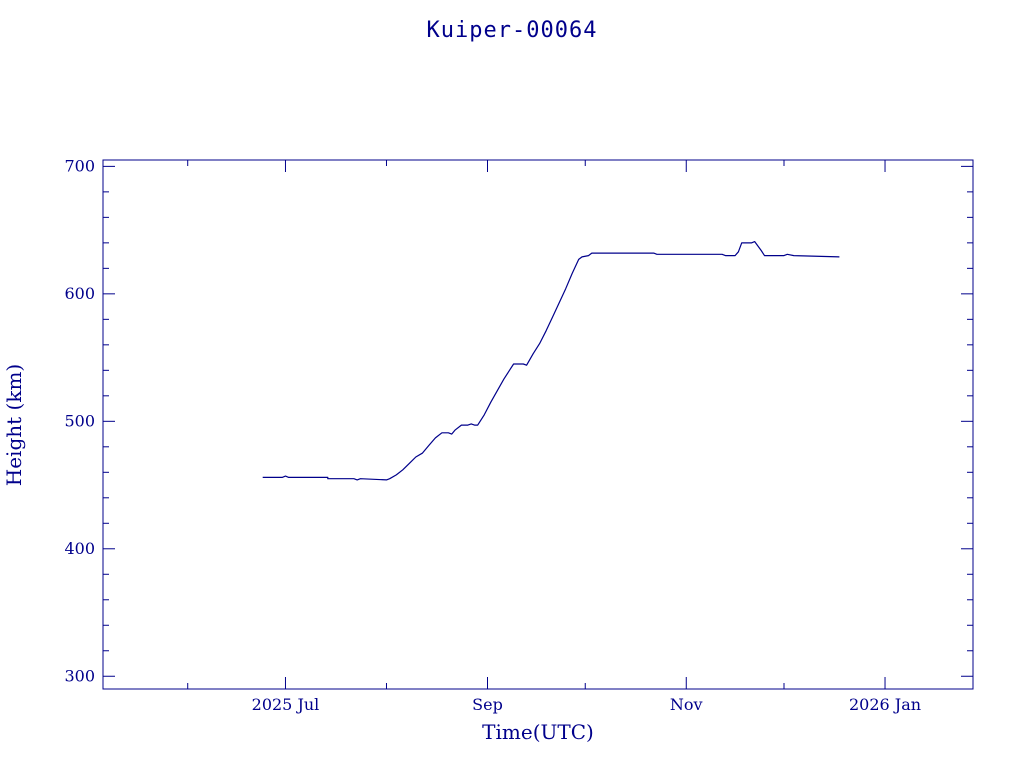 The width and height of the screenshot is (1024, 768). Describe the element at coordinates (79, 165) in the screenshot. I see `y-tick-label: 700` at that location.